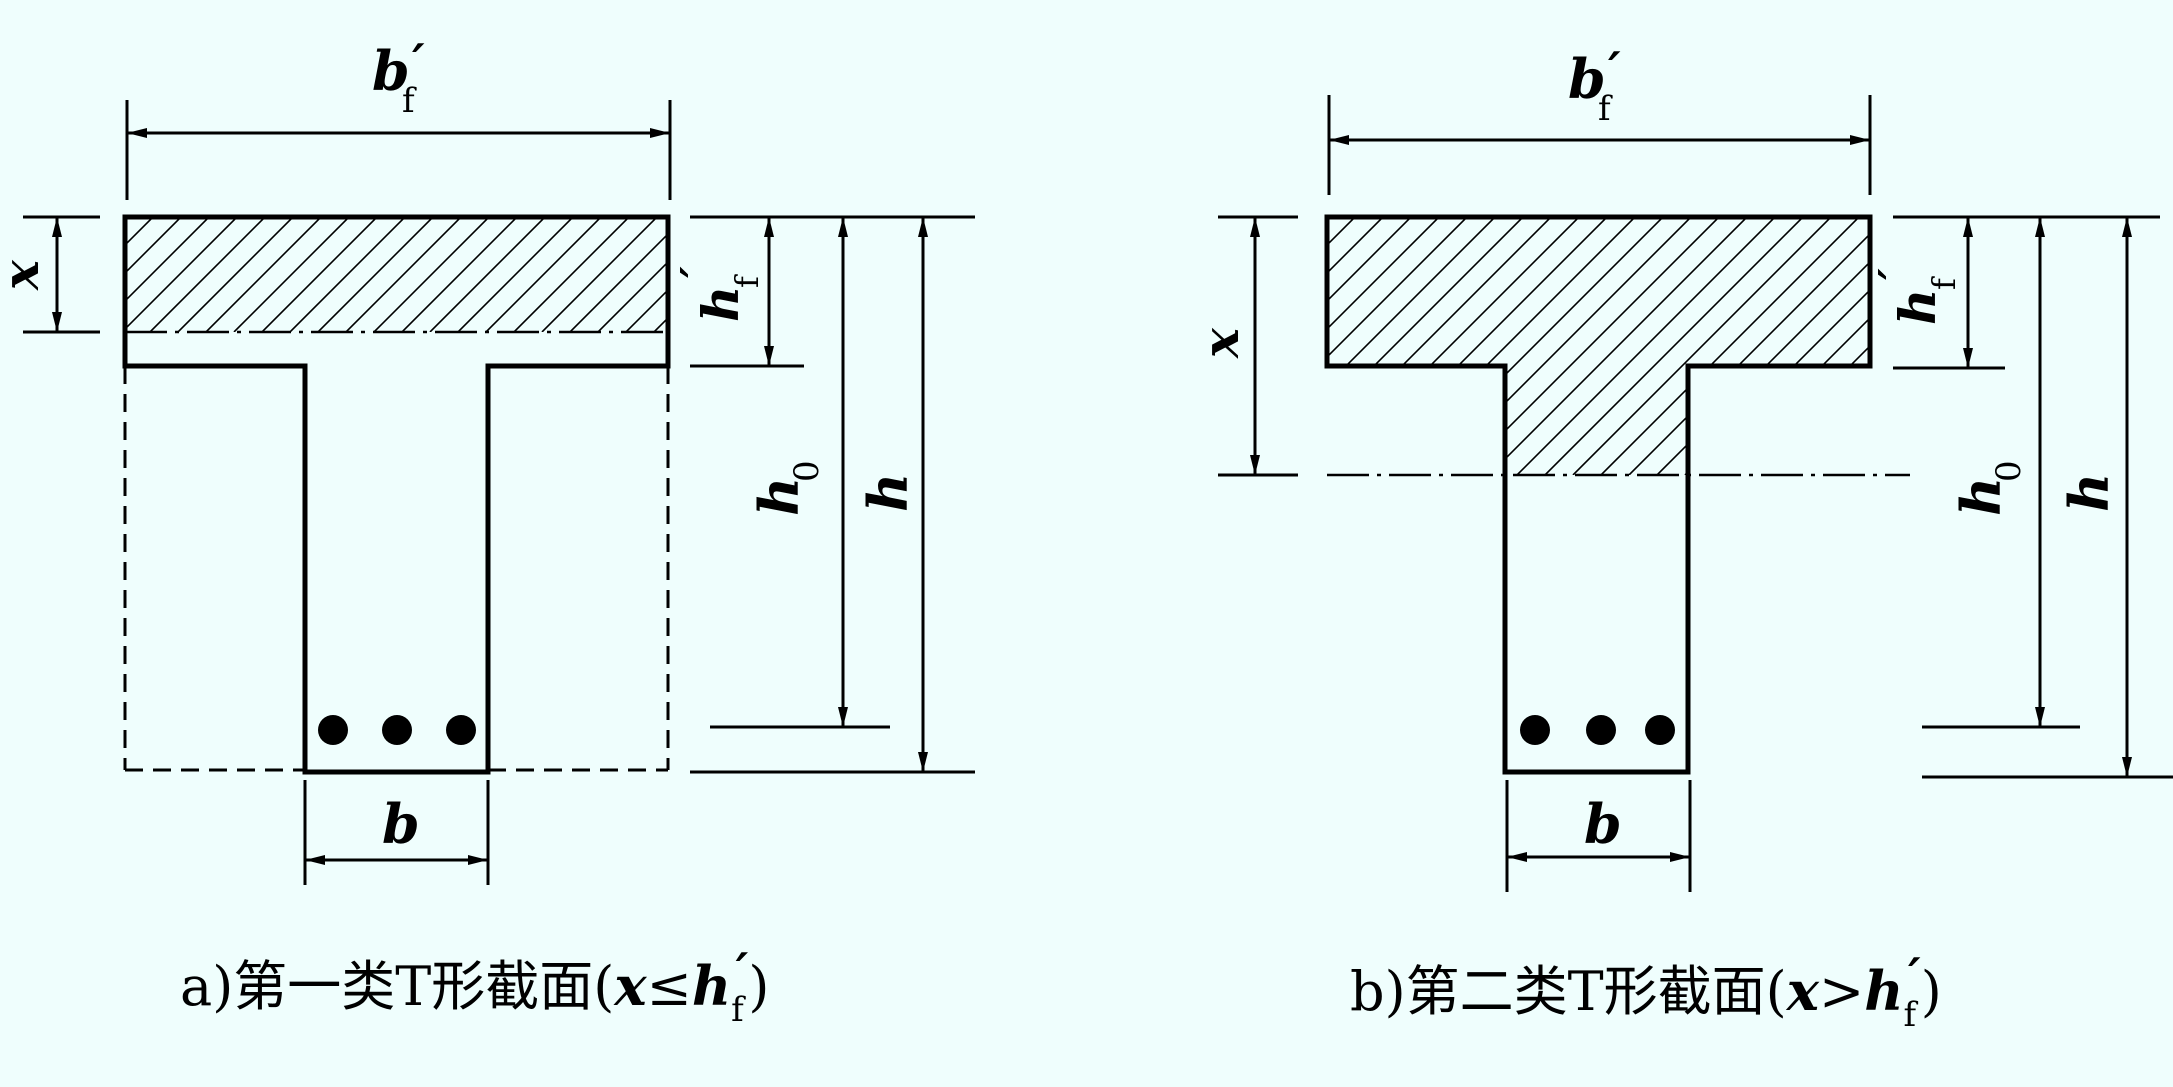  Describe the element at coordinates (747, 281) in the screenshot. I see `hf-sub-a: f` at that location.